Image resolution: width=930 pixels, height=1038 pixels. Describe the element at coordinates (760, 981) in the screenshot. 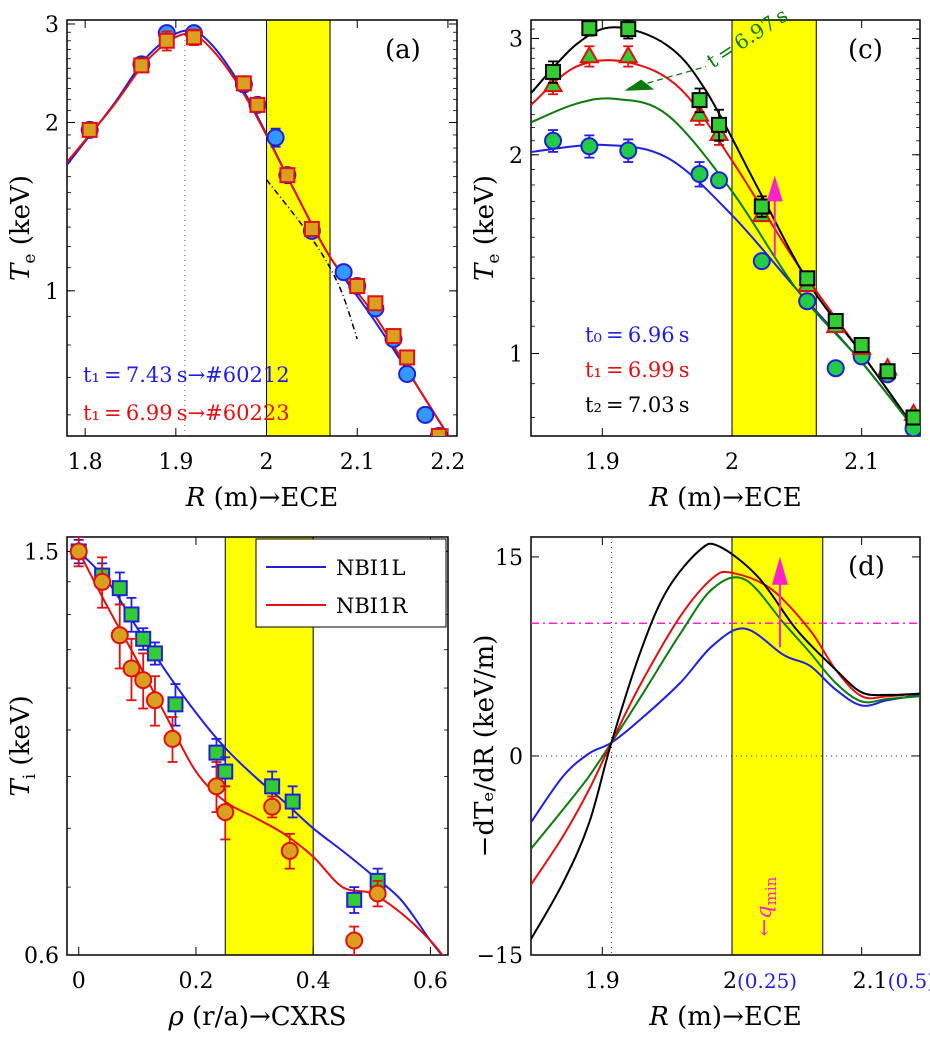

I see `x-tick-label: 2(0.25)` at that location.